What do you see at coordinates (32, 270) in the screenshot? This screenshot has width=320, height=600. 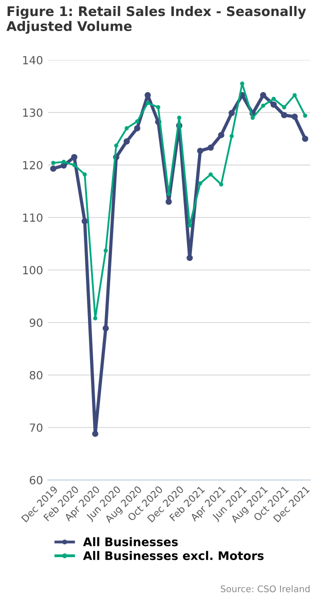 I see `y-tick-label: 100` at bounding box center [32, 270].